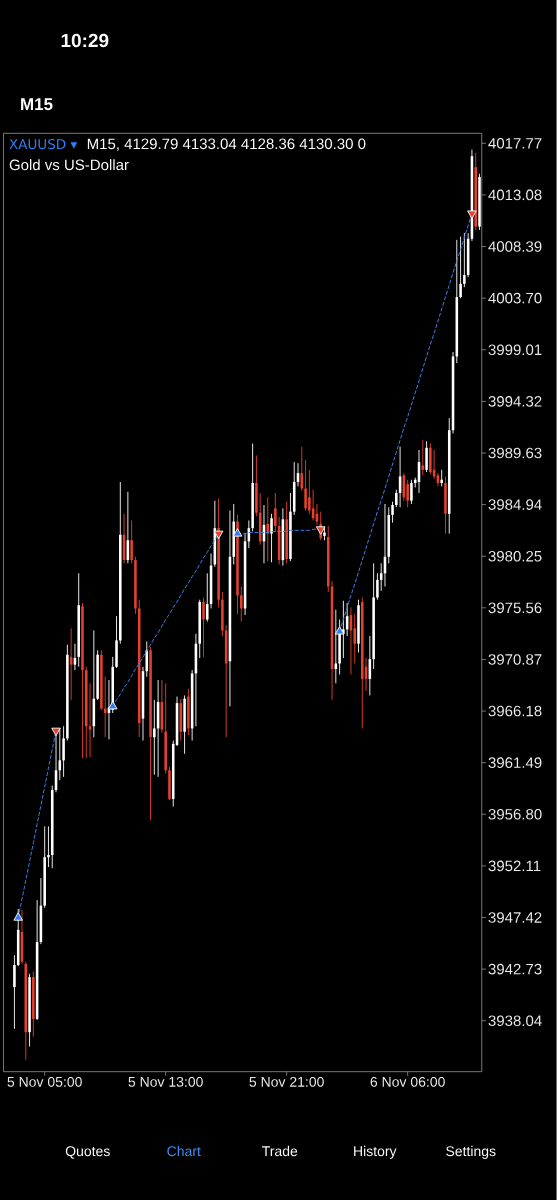 The height and width of the screenshot is (1200, 557). I want to click on y-tick-label: 3942.73, so click(515, 969).